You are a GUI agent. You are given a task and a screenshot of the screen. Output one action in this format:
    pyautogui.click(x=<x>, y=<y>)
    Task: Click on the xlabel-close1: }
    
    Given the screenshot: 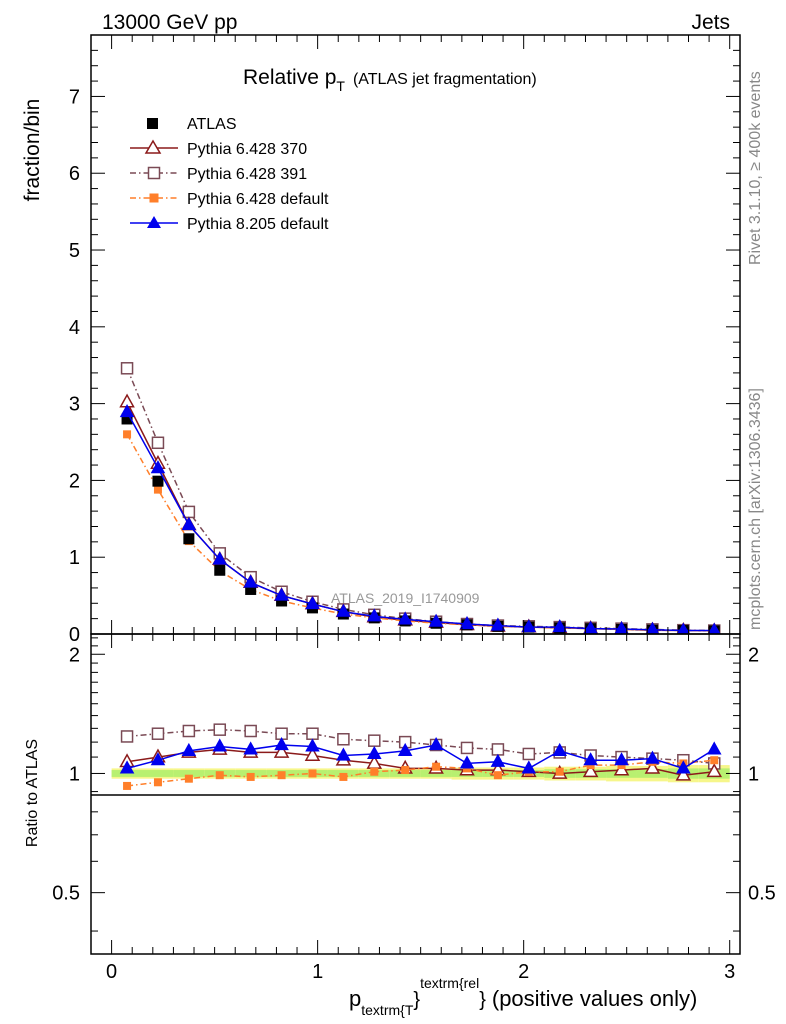 What is the action you would take?
    pyautogui.click(x=416, y=1000)
    